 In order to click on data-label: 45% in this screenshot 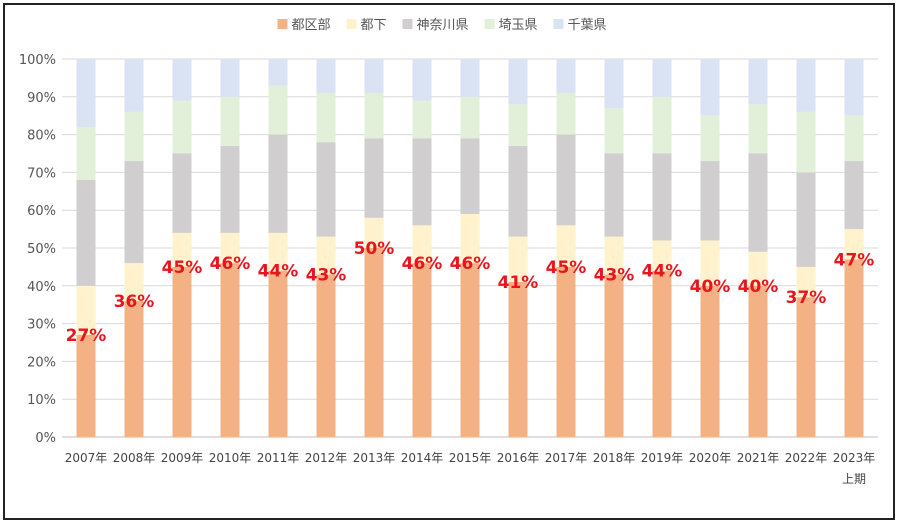, I will do `click(182, 268)`.